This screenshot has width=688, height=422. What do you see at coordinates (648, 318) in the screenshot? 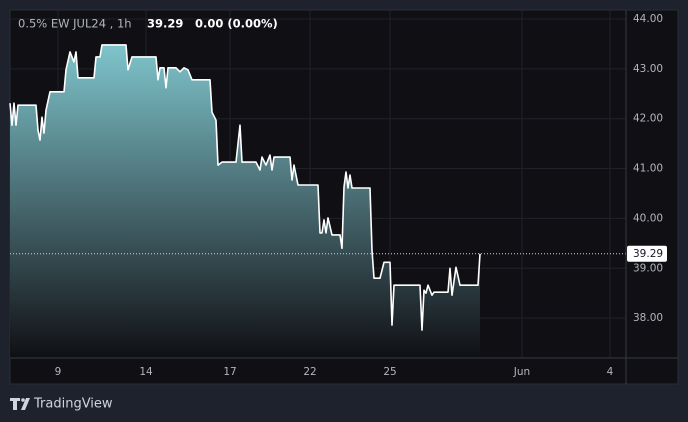
I see `y-tick-label: 38.00` at bounding box center [648, 318].